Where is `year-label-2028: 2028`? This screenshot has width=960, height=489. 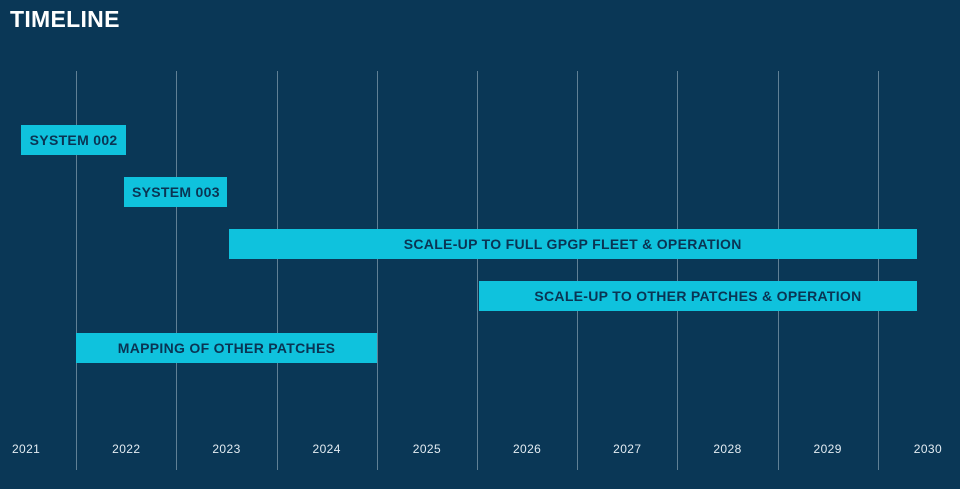
year-label-2028: 2028 is located at coordinates (727, 449).